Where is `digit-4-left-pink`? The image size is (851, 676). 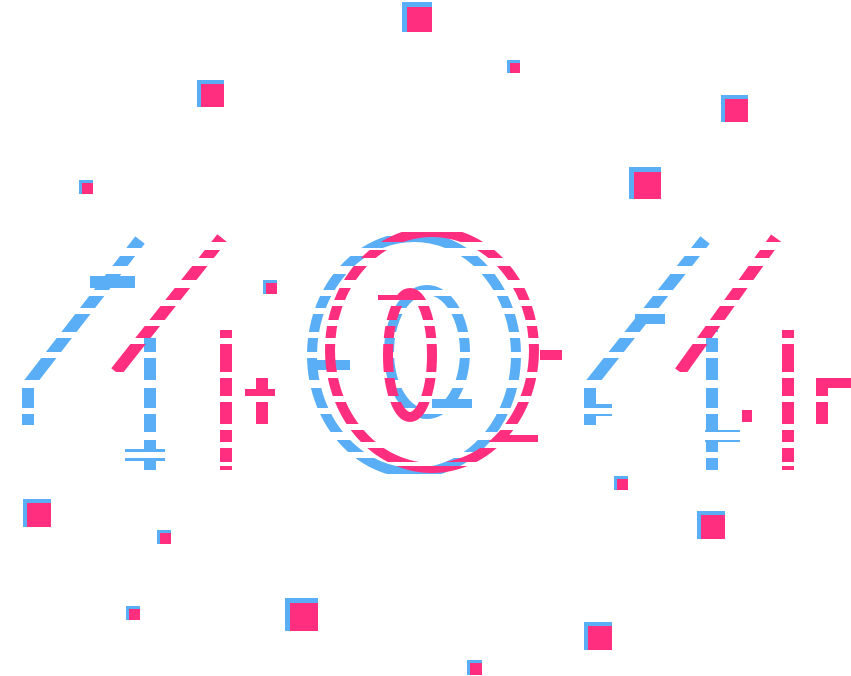
digit-4-left-pink is located at coordinates (193, 352).